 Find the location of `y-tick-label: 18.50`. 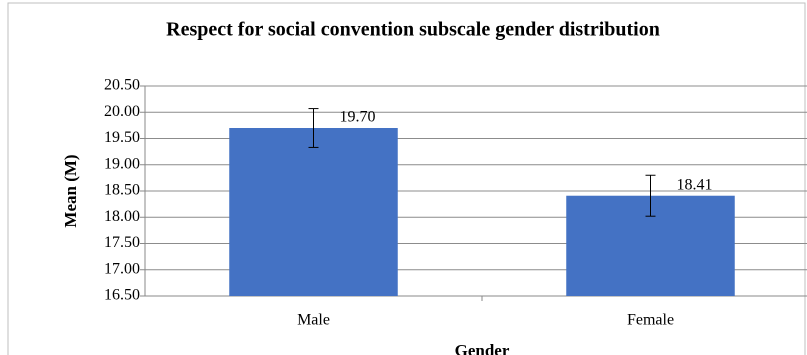

y-tick-label: 18.50 is located at coordinates (122, 190).